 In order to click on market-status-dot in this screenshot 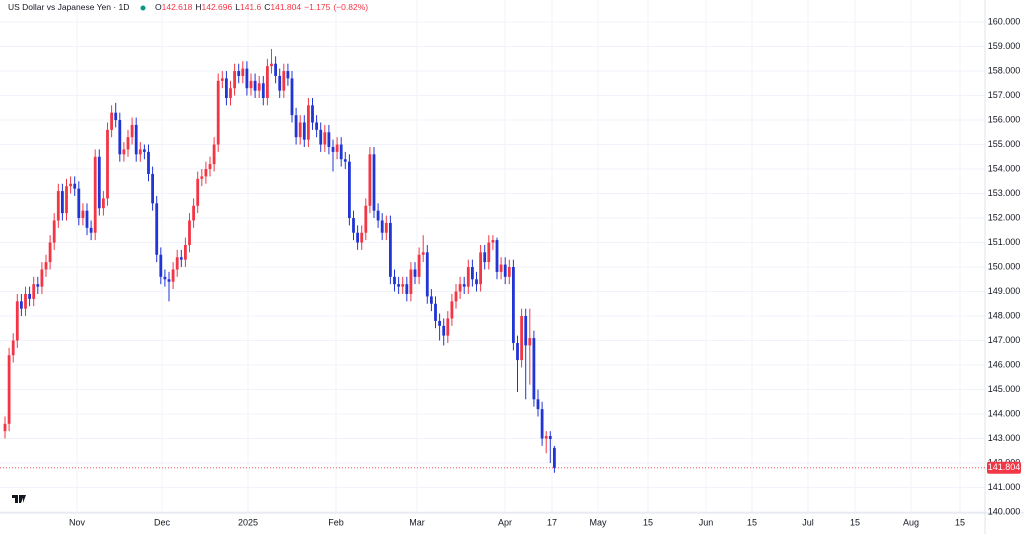, I will do `click(143, 8)`.